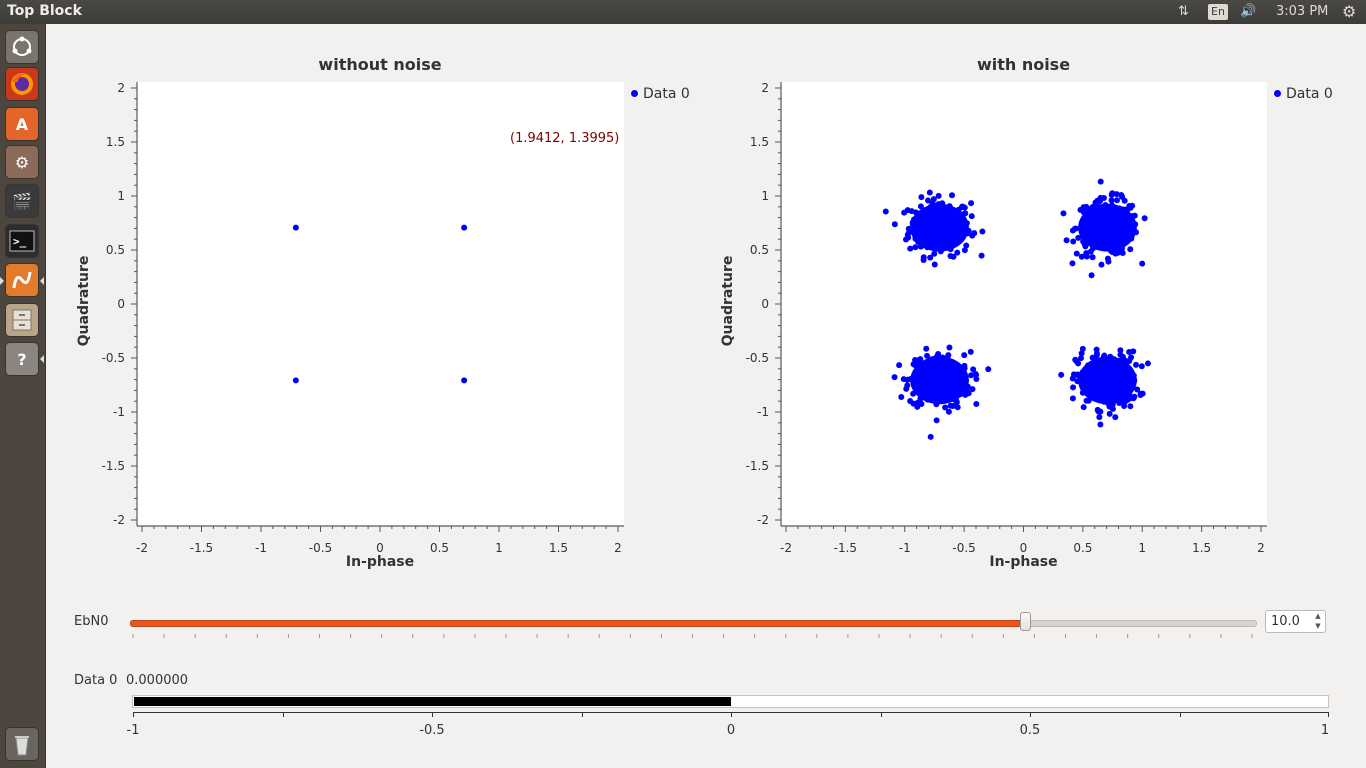 The height and width of the screenshot is (768, 1366). What do you see at coordinates (22, 744) in the screenshot?
I see `trash-icon` at bounding box center [22, 744].